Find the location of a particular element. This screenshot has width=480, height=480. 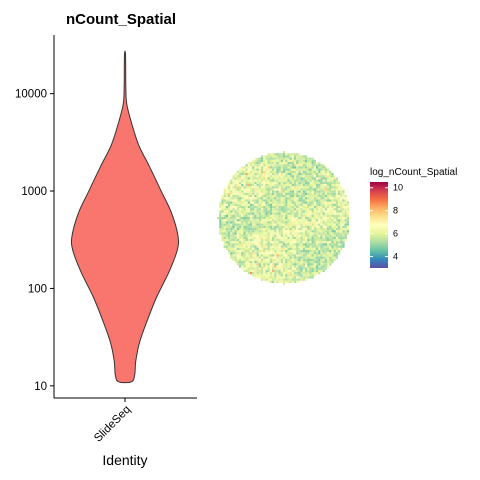

chart-title: nCount_Spatial is located at coordinates (121, 19).